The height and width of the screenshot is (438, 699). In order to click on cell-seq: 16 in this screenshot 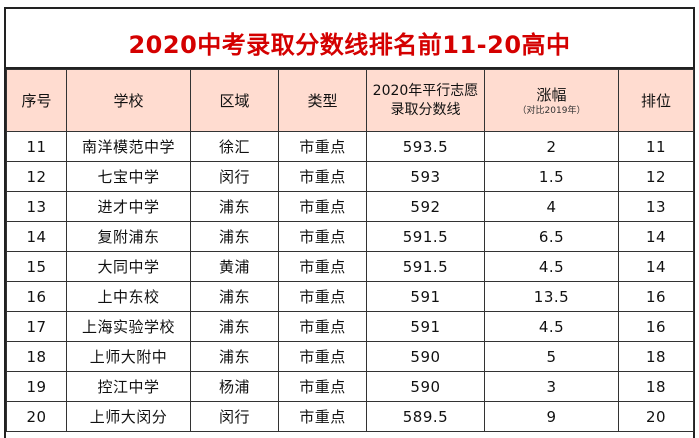, I will do `click(36, 296)`.